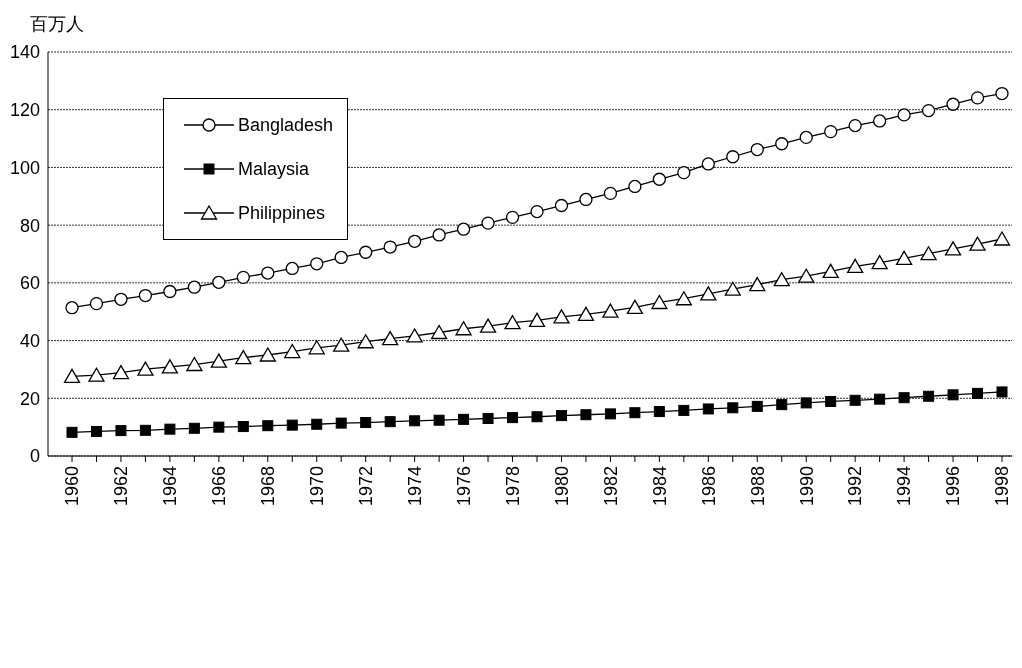  What do you see at coordinates (57, 24) in the screenshot?
I see `y-axis-title: 百万人` at bounding box center [57, 24].